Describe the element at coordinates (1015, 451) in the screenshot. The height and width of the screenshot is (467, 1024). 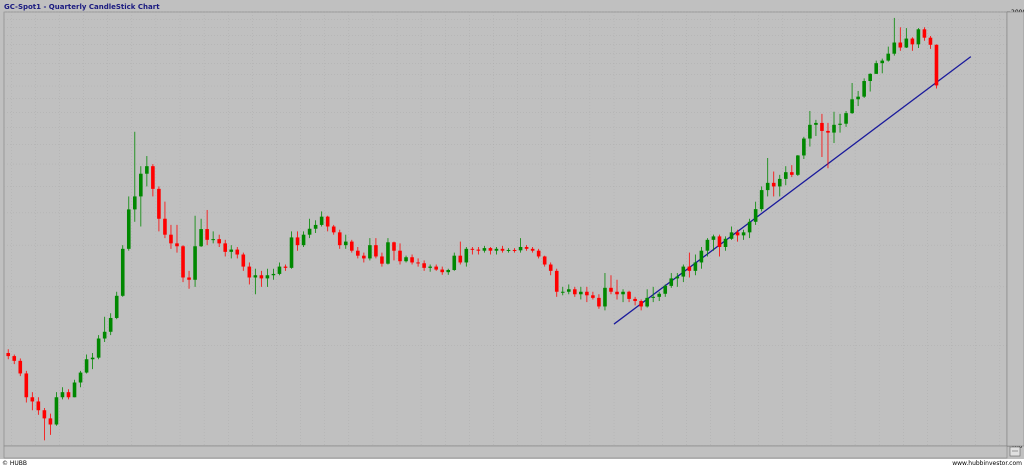
I see `corner-box-icon` at that location.